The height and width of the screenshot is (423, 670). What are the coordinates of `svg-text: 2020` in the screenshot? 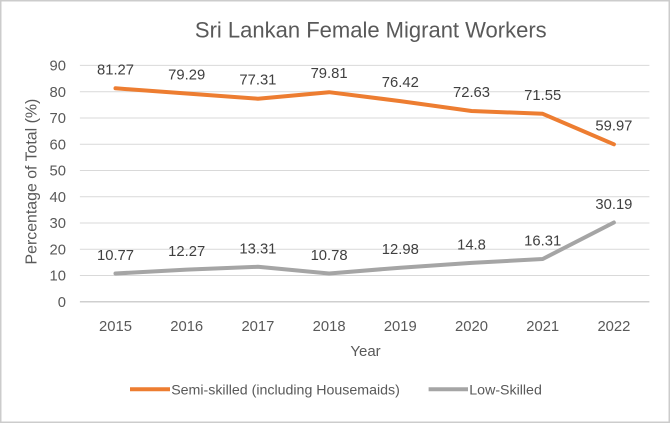 It's located at (471, 327).